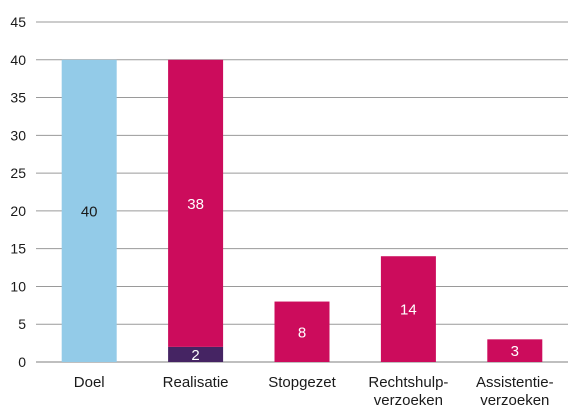  What do you see at coordinates (18, 22) in the screenshot?
I see `y-tick-label: 45` at bounding box center [18, 22].